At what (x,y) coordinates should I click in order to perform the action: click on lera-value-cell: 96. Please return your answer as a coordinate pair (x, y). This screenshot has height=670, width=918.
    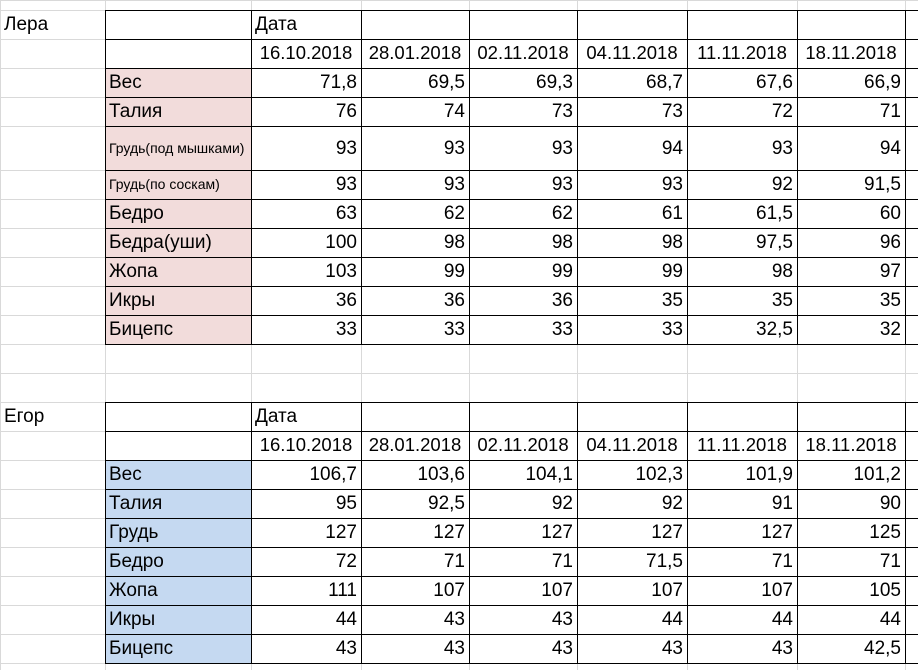
    Looking at the image, I should click on (890, 242).